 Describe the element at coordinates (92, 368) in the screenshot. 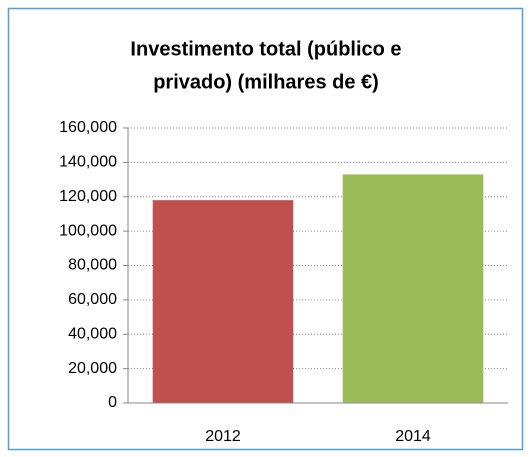

I see `y-tick-label: 20,000` at that location.